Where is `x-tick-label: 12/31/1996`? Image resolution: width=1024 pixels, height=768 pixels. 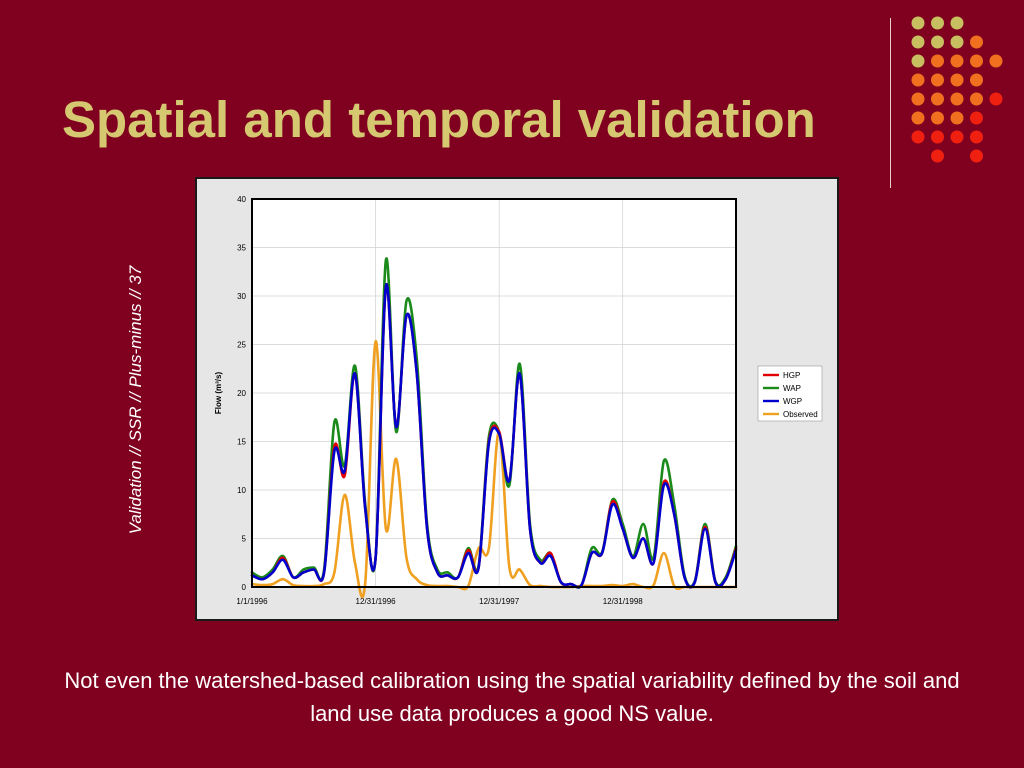
x-tick-label: 12/31/1996 is located at coordinates (376, 601).